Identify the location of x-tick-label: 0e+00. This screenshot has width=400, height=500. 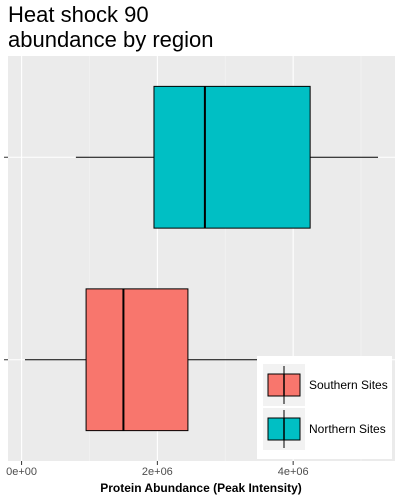
(21, 472).